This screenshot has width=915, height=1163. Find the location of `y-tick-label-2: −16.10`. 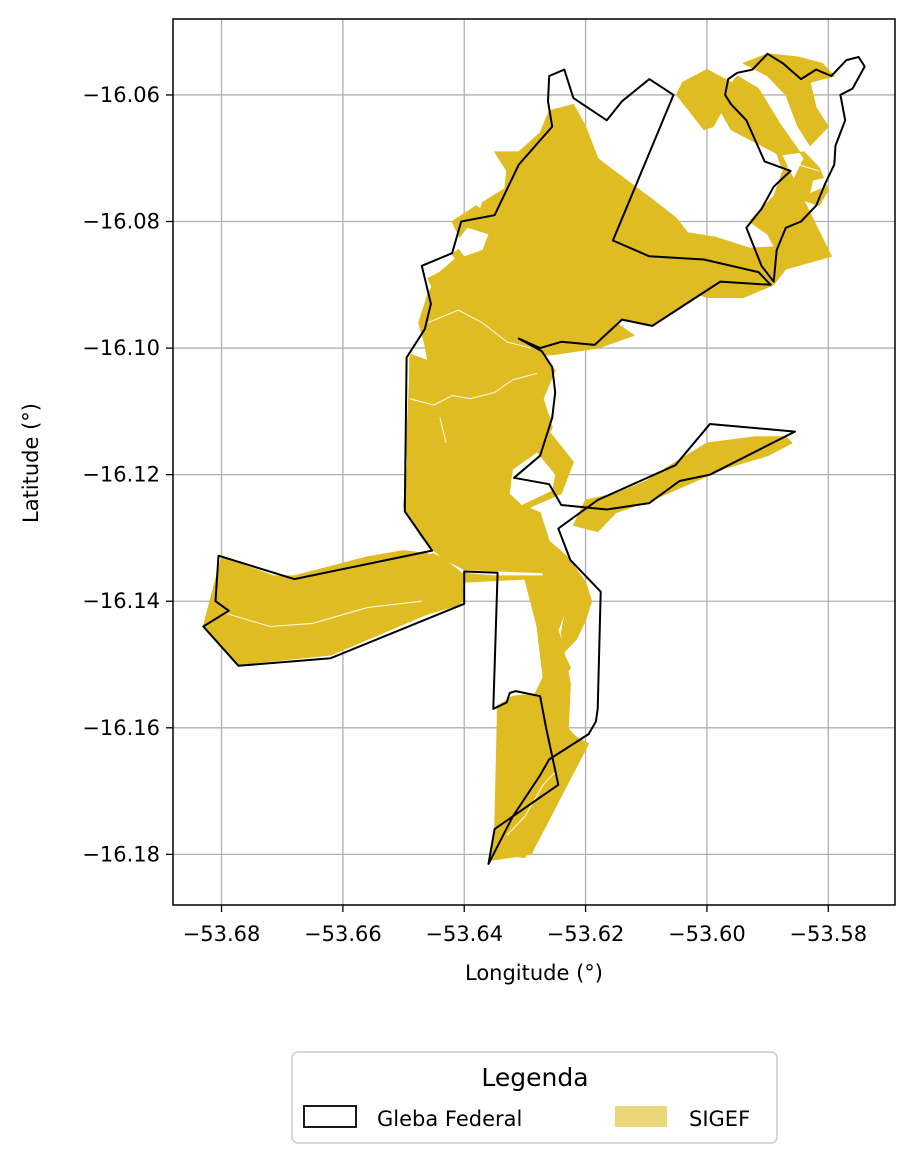

y-tick-label-2: −16.10 is located at coordinates (121, 348).